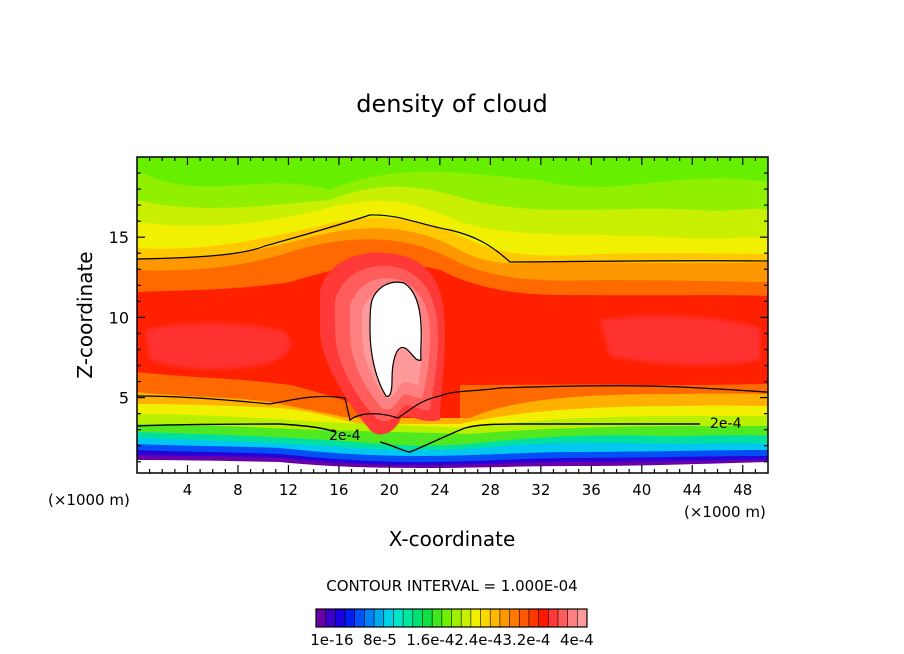 The height and width of the screenshot is (654, 904). What do you see at coordinates (238, 490) in the screenshot?
I see `x-tick-label: 8` at bounding box center [238, 490].